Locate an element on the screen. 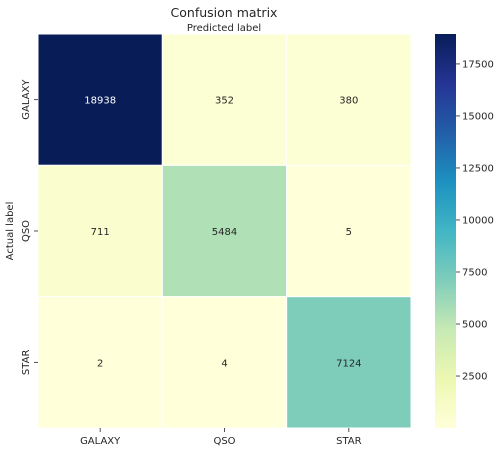  cell-value-label: 2 is located at coordinates (100, 363).